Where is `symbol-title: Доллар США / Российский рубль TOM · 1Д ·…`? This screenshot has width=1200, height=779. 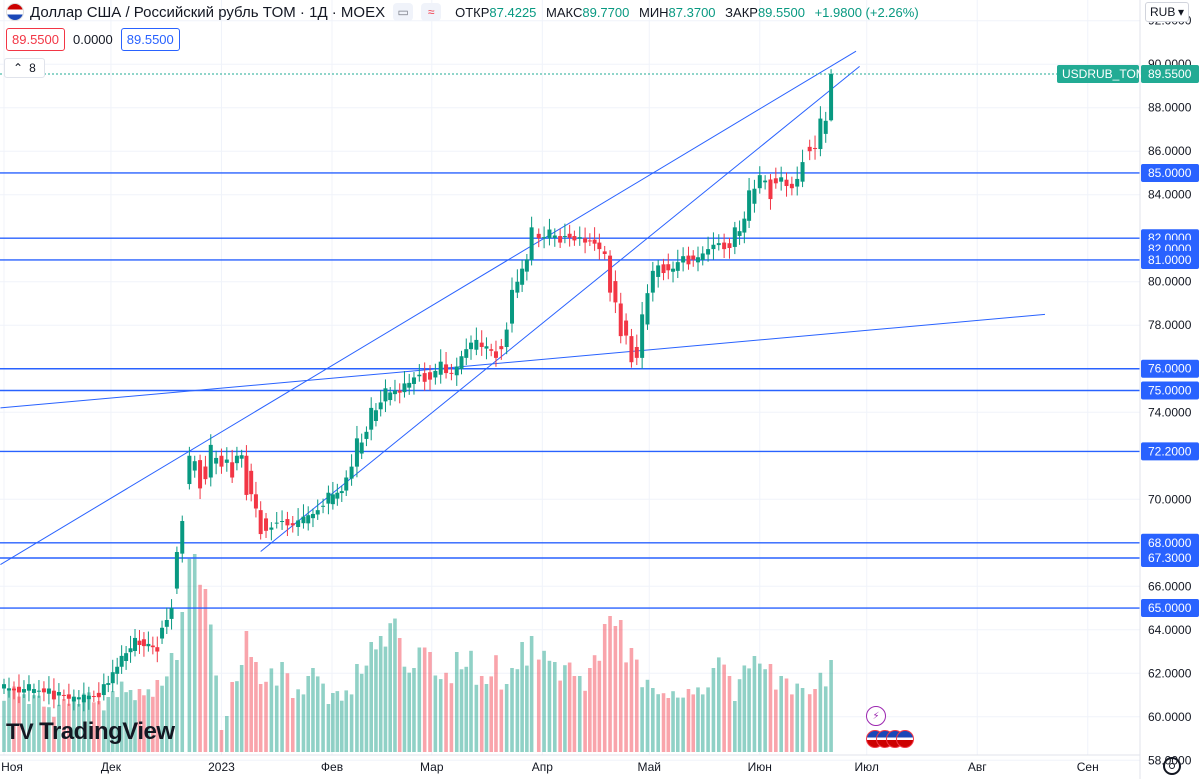 symbol-title: Доллар США / Российский рубль TOM · 1Д ·… is located at coordinates (208, 12).